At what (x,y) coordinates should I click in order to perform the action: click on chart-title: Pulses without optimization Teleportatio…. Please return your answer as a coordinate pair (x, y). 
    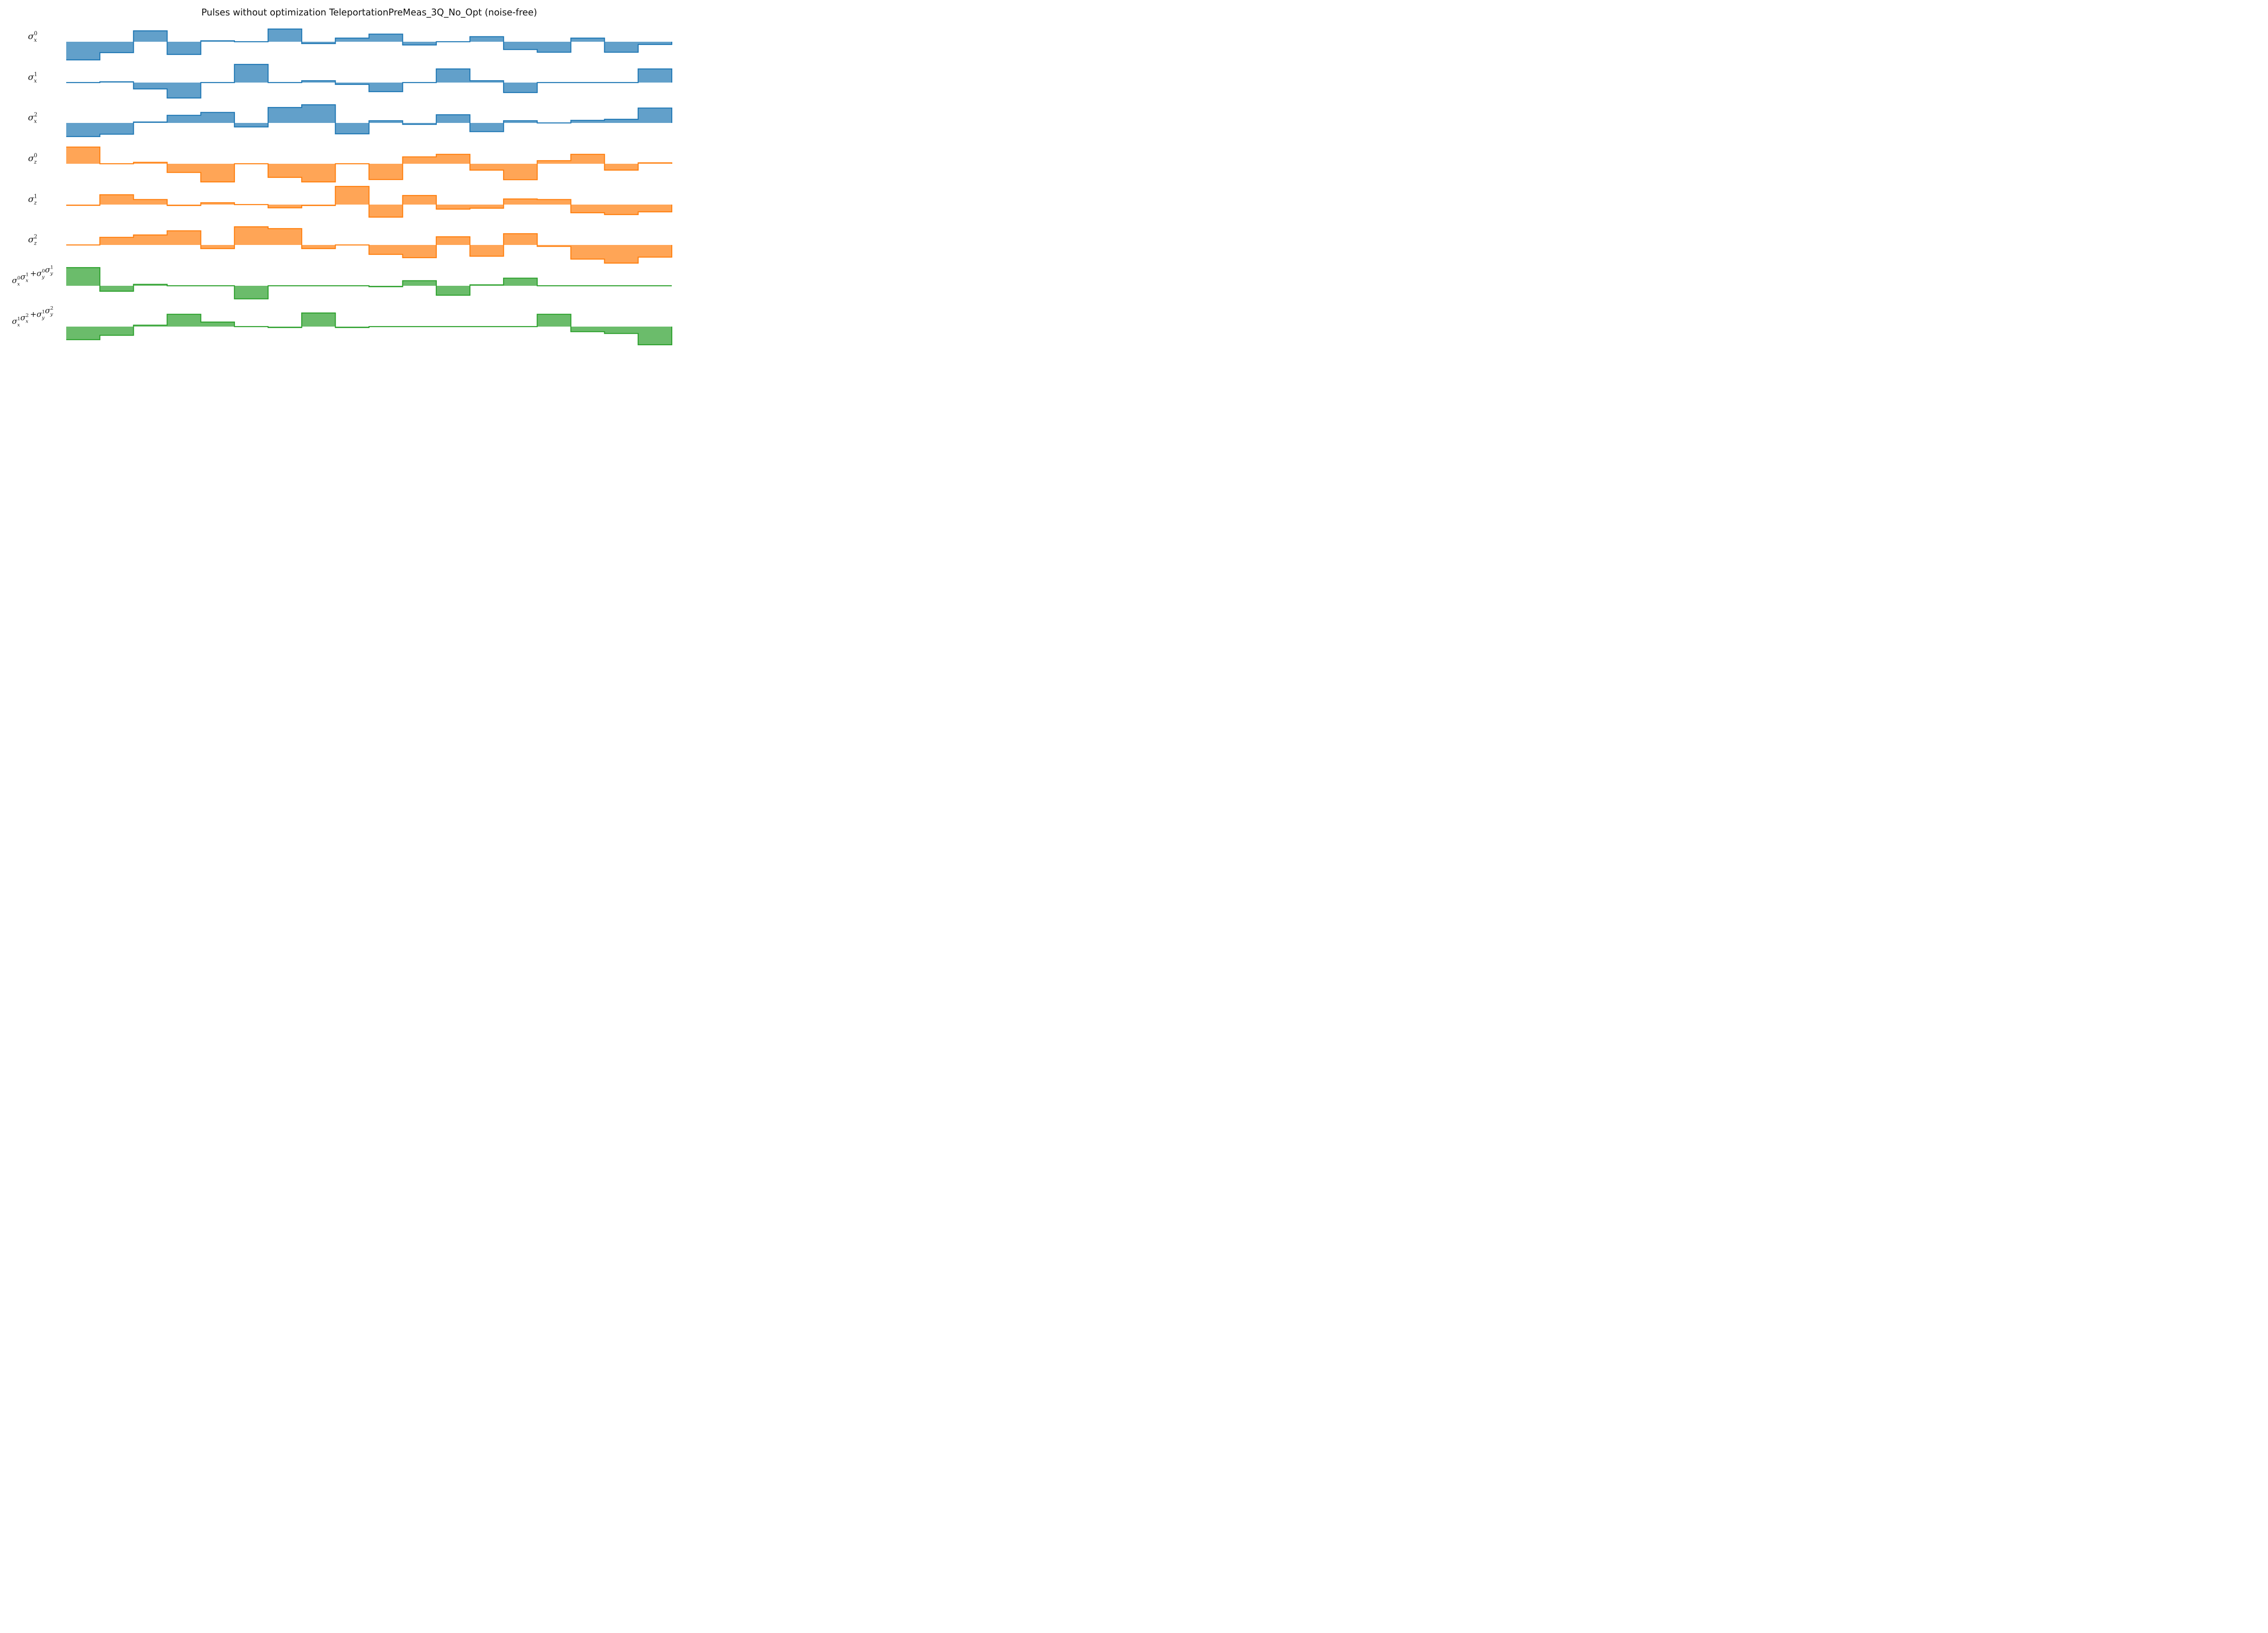
    Looking at the image, I should click on (370, 12).